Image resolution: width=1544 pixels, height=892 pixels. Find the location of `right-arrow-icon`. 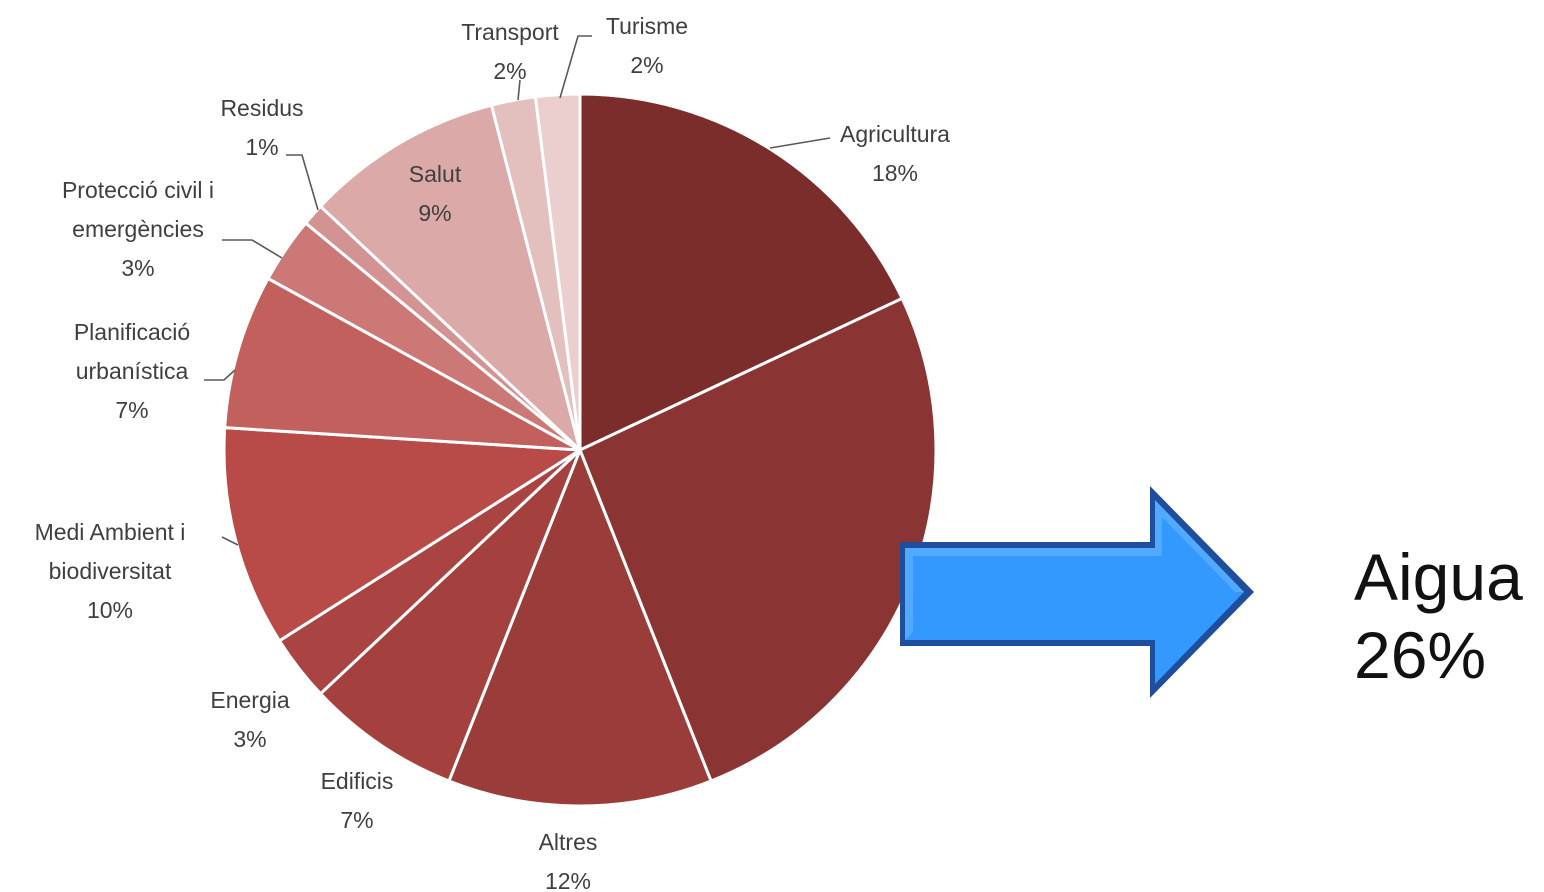

right-arrow-icon is located at coordinates (1077, 592).